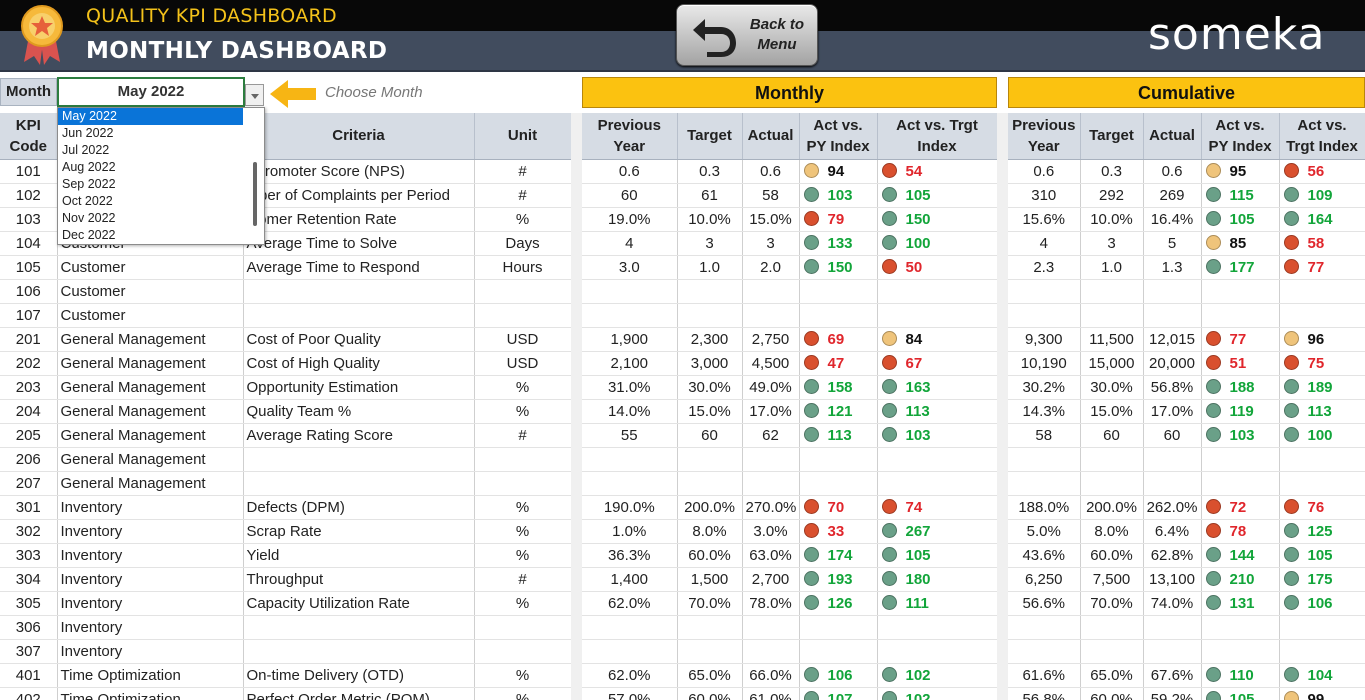  What do you see at coordinates (359, 579) in the screenshot?
I see `criteria-cell: Throughput` at bounding box center [359, 579].